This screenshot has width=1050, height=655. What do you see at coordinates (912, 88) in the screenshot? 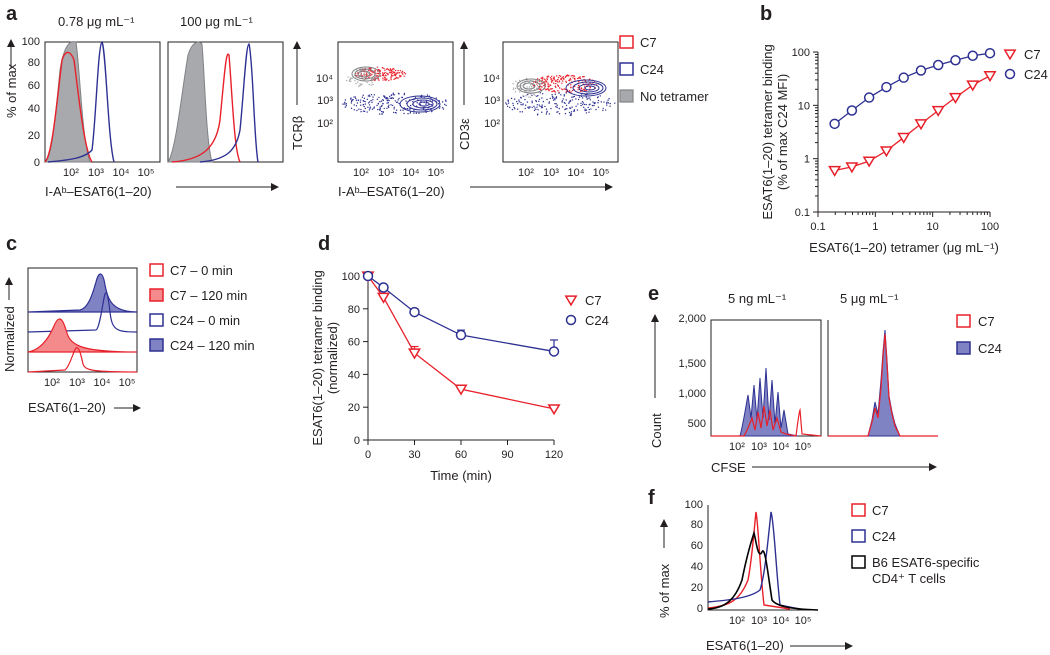
I see `series-line-c24` at bounding box center [912, 88].